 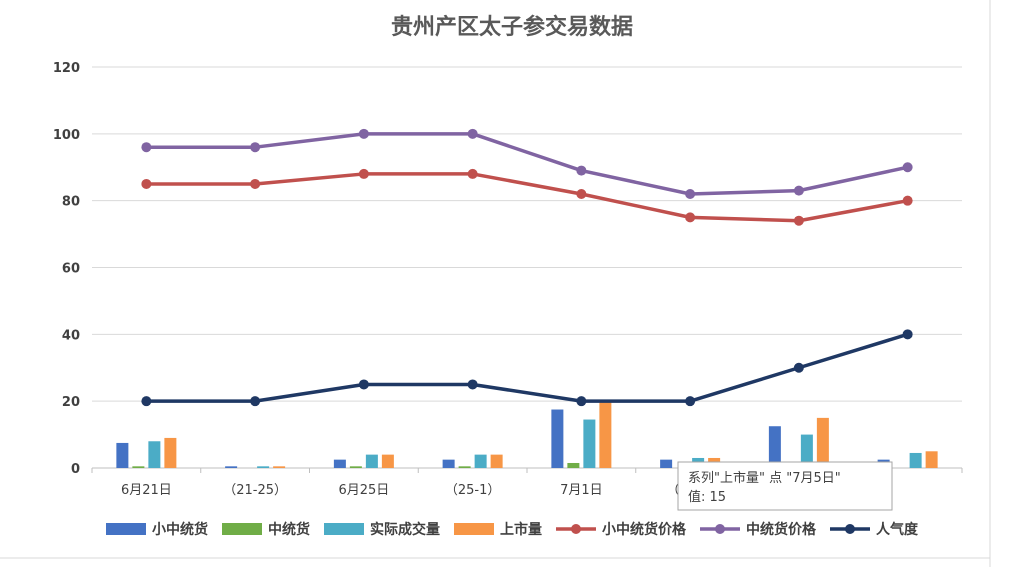 I want to click on legend-label: 中统货, so click(x=289, y=529).